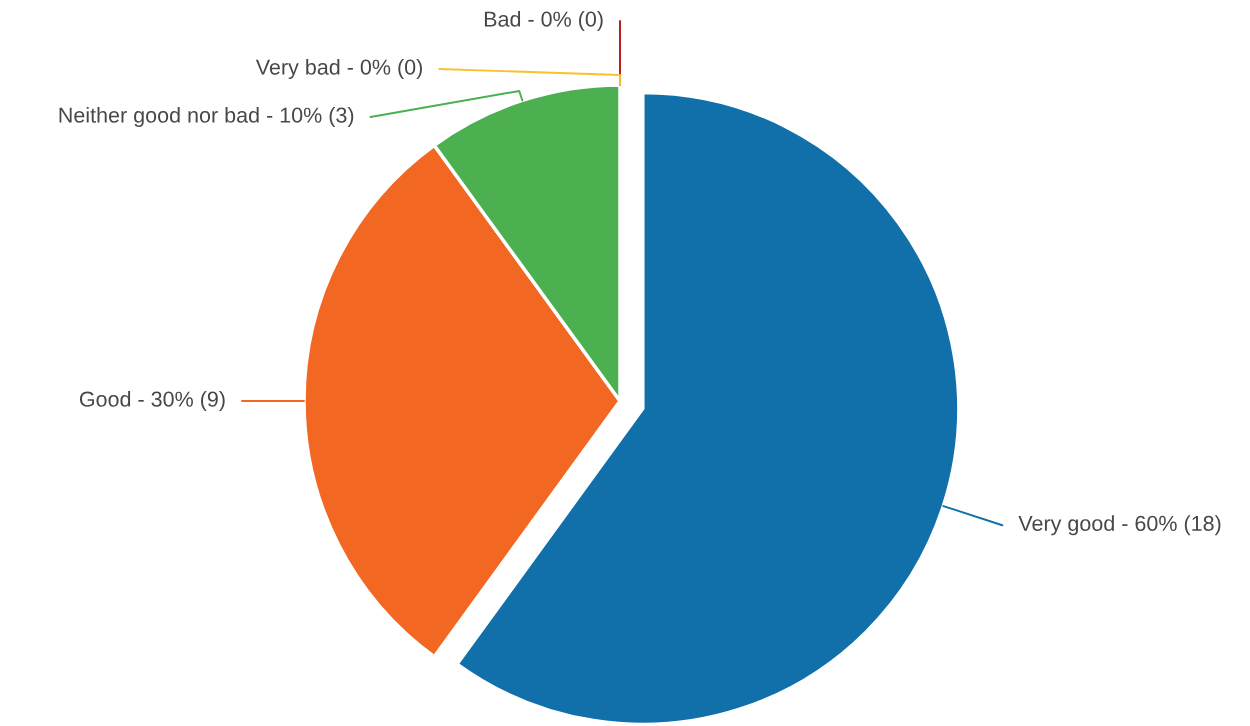 The width and height of the screenshot is (1250, 726). I want to click on category-label: Very bad - 0% (0), so click(338, 69).